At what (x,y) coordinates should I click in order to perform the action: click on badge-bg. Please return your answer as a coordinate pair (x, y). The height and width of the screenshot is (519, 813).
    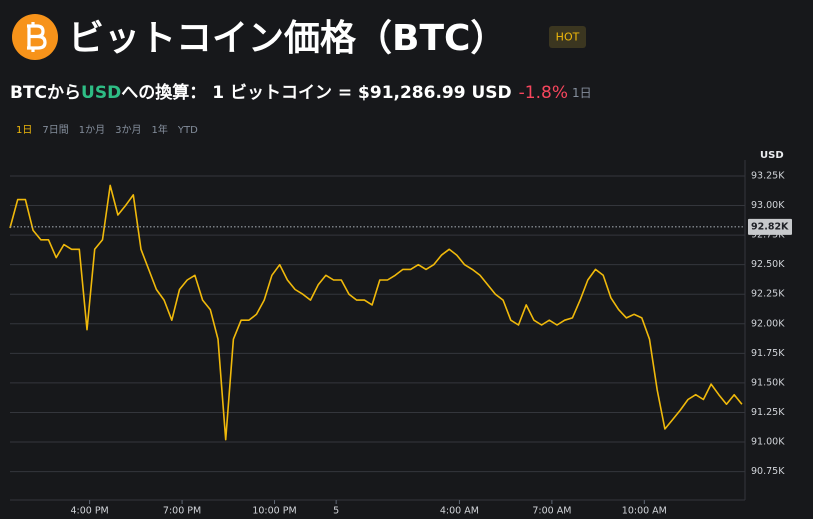
    Looking at the image, I should click on (567, 37).